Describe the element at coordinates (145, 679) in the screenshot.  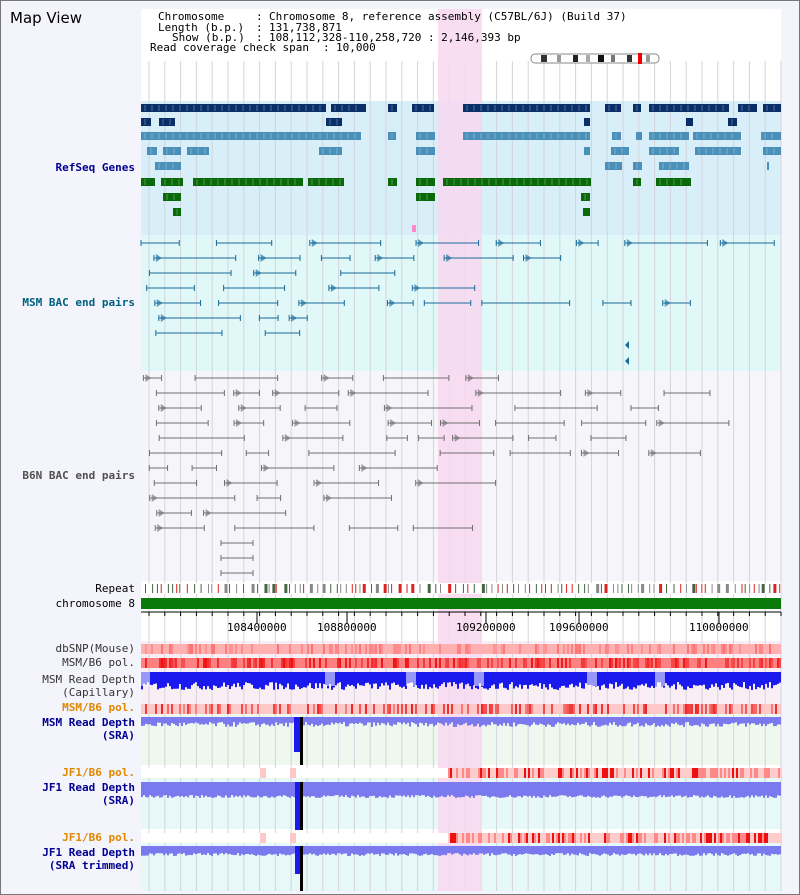
I see `msm-depth-cap-gap` at that location.